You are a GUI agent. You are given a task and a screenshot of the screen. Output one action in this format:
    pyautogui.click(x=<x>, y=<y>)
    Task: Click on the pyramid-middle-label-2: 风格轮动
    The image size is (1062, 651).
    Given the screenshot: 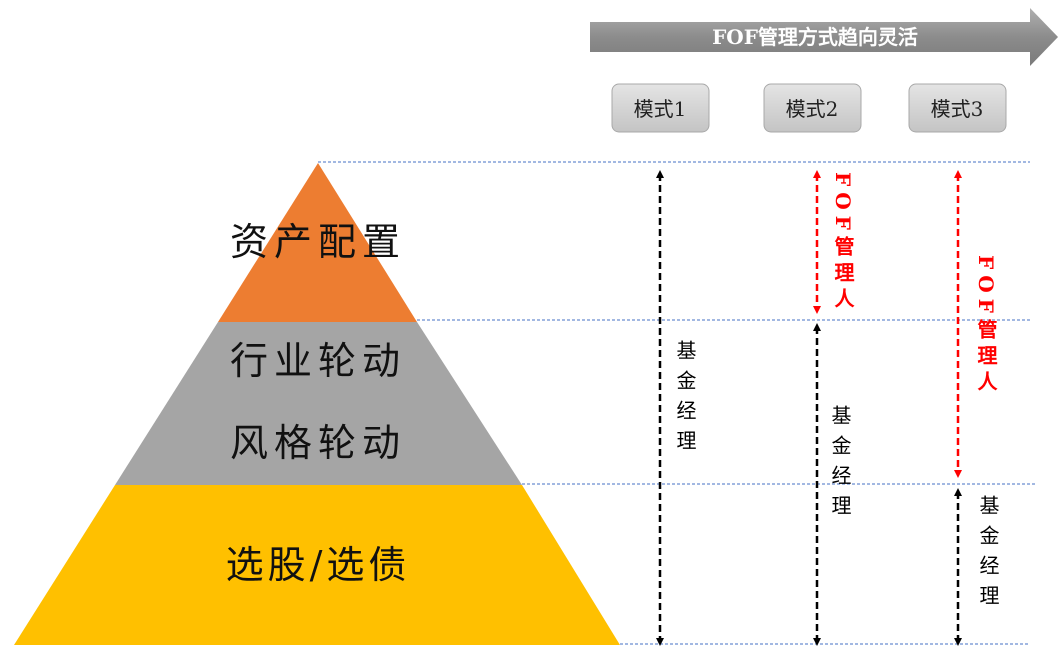 What is the action you would take?
    pyautogui.click(x=318, y=443)
    